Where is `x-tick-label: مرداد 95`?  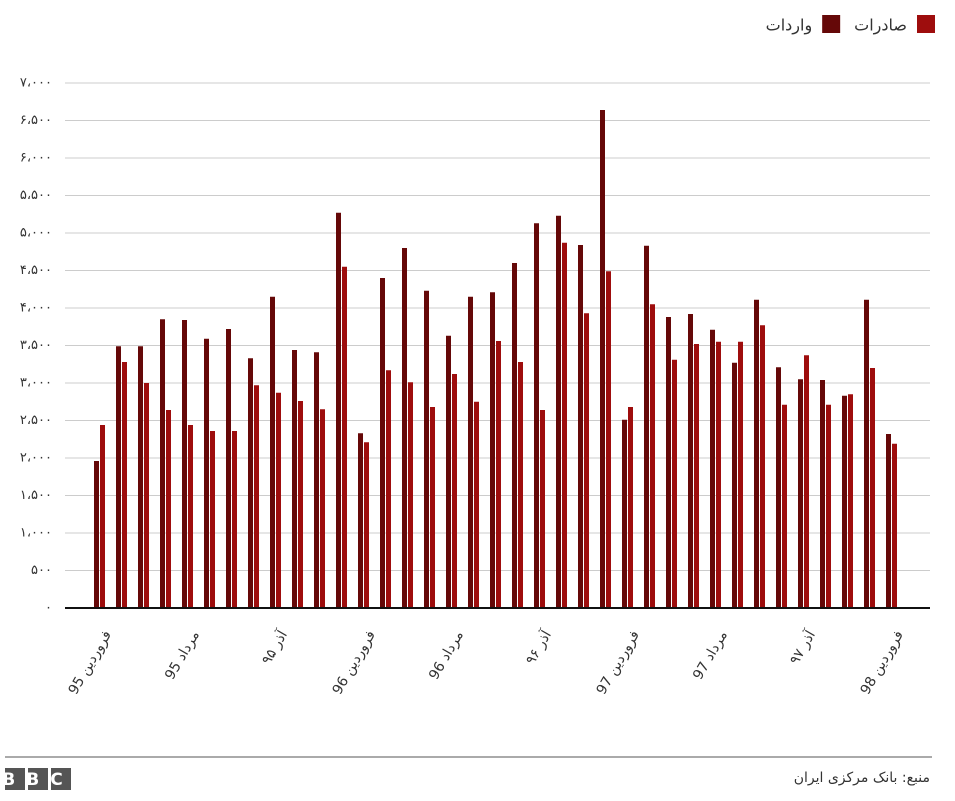 x-tick-label: مرداد 95 is located at coordinates (182, 655).